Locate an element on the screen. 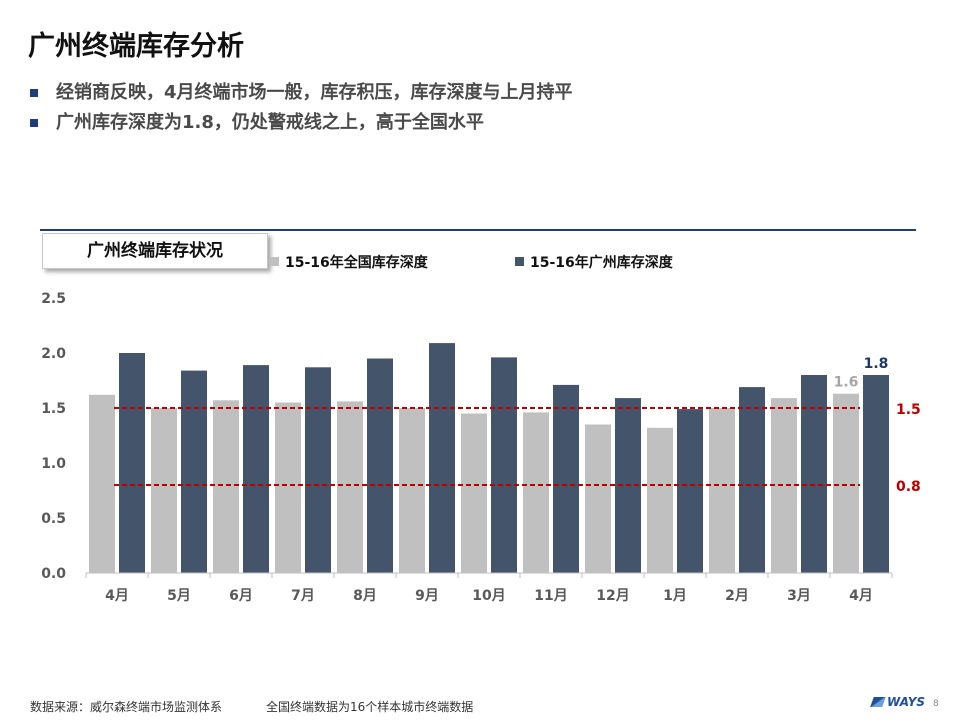  x-tick-label: 12月 is located at coordinates (612, 596).